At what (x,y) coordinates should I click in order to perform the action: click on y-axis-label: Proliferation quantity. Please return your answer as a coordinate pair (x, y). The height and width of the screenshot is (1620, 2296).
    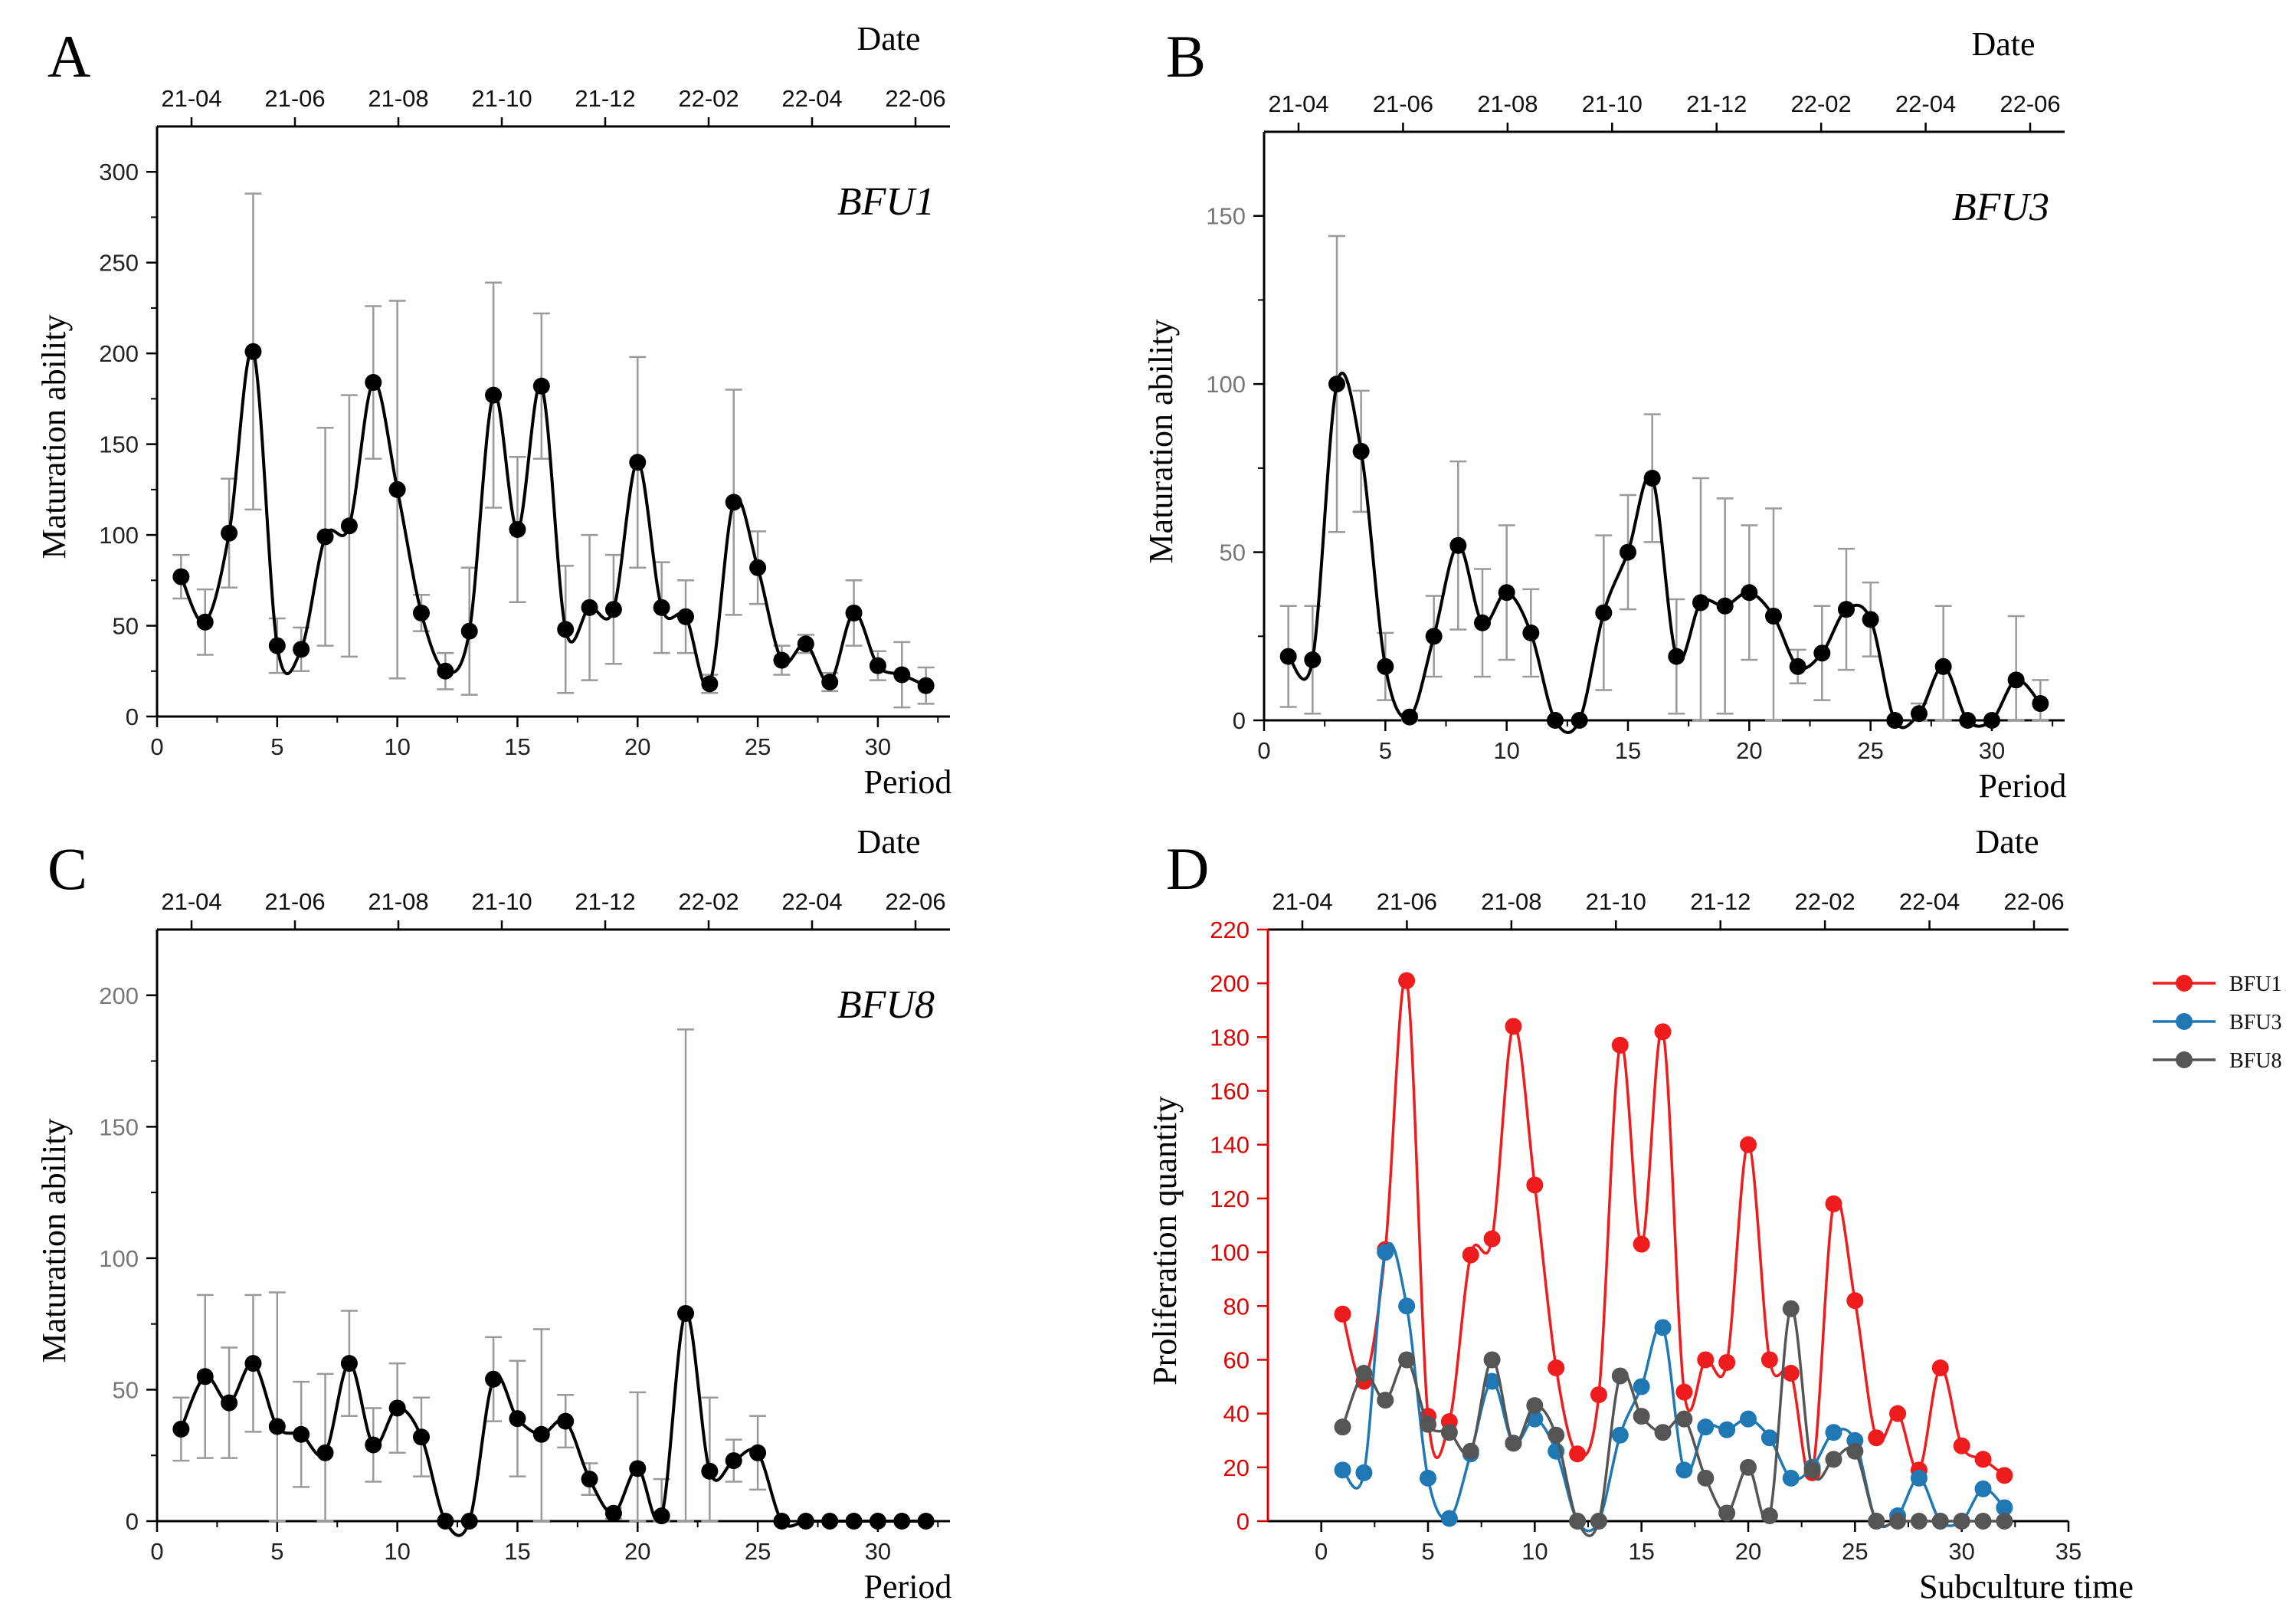
    Looking at the image, I should click on (1165, 1241).